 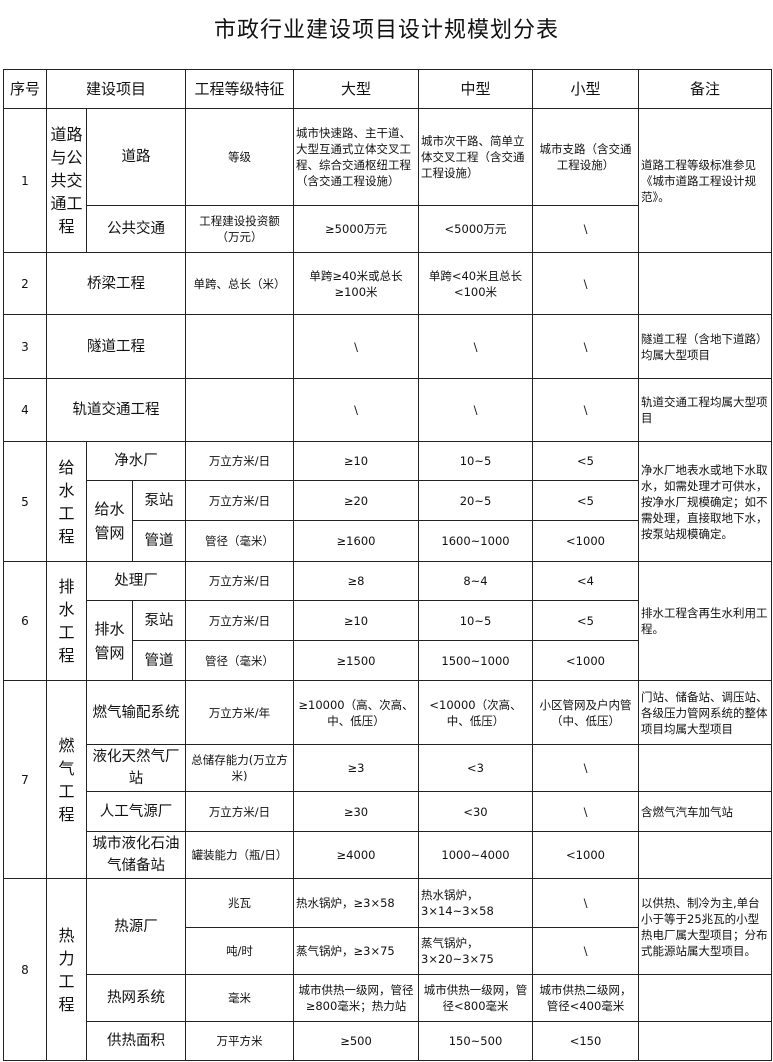 What do you see at coordinates (136, 461) in the screenshot?
I see `item-name: 净水厂` at bounding box center [136, 461].